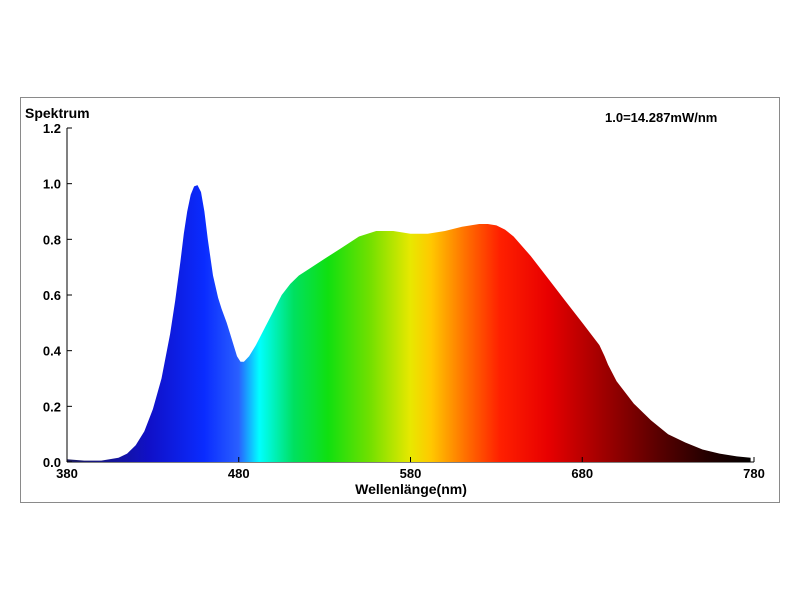  What do you see at coordinates (52, 351) in the screenshot?
I see `y-tick-label: 0.4` at bounding box center [52, 351].